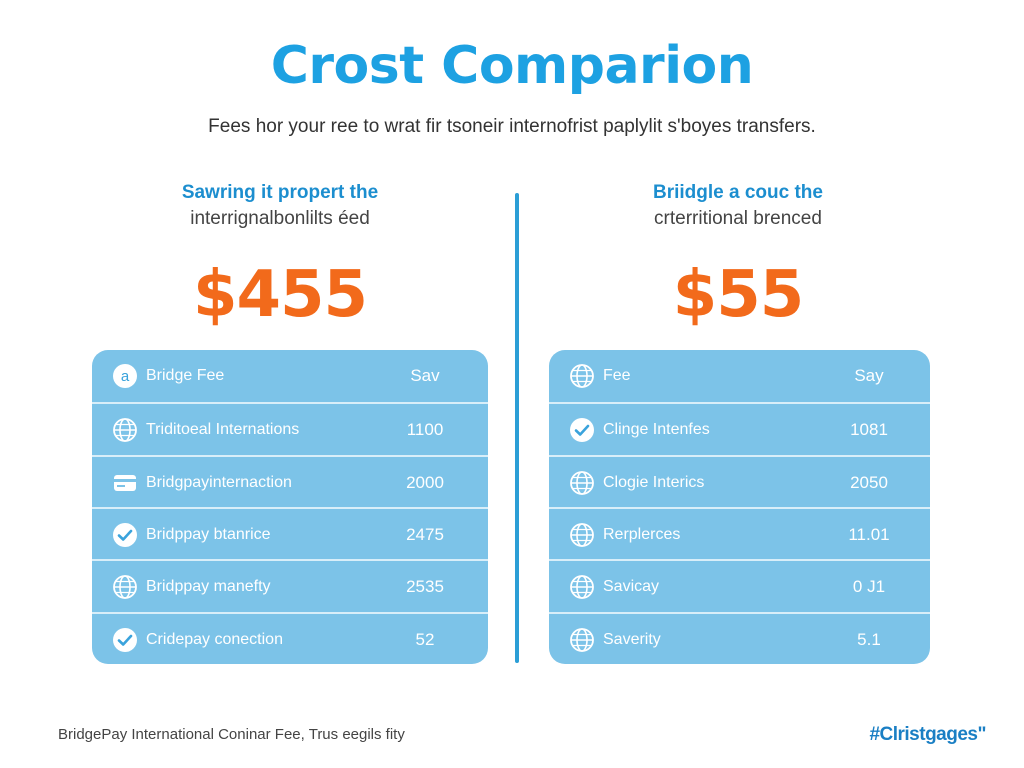 Image resolution: width=1024 pixels, height=768 pixels. What do you see at coordinates (517, 428) in the screenshot?
I see `column-divider` at bounding box center [517, 428].